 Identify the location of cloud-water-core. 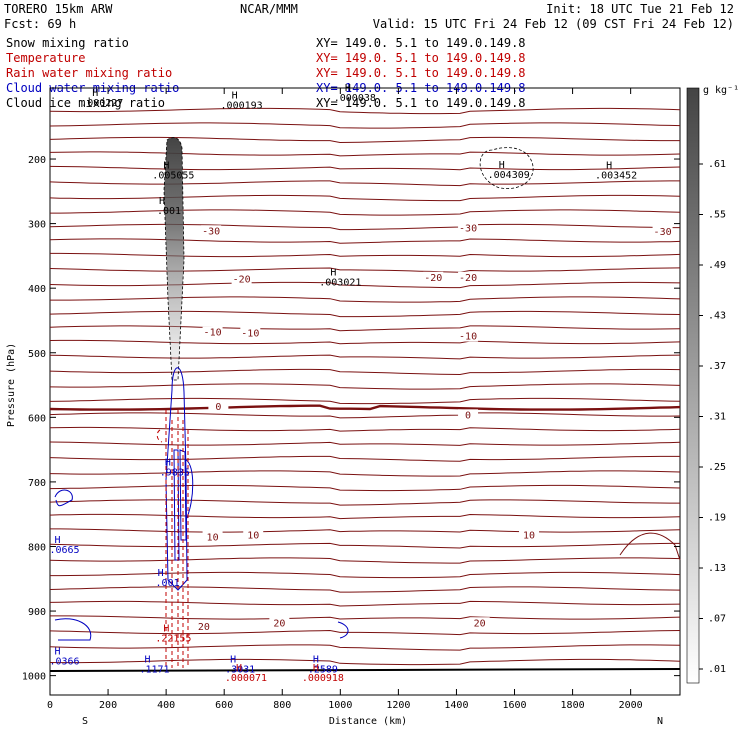
(176, 479).